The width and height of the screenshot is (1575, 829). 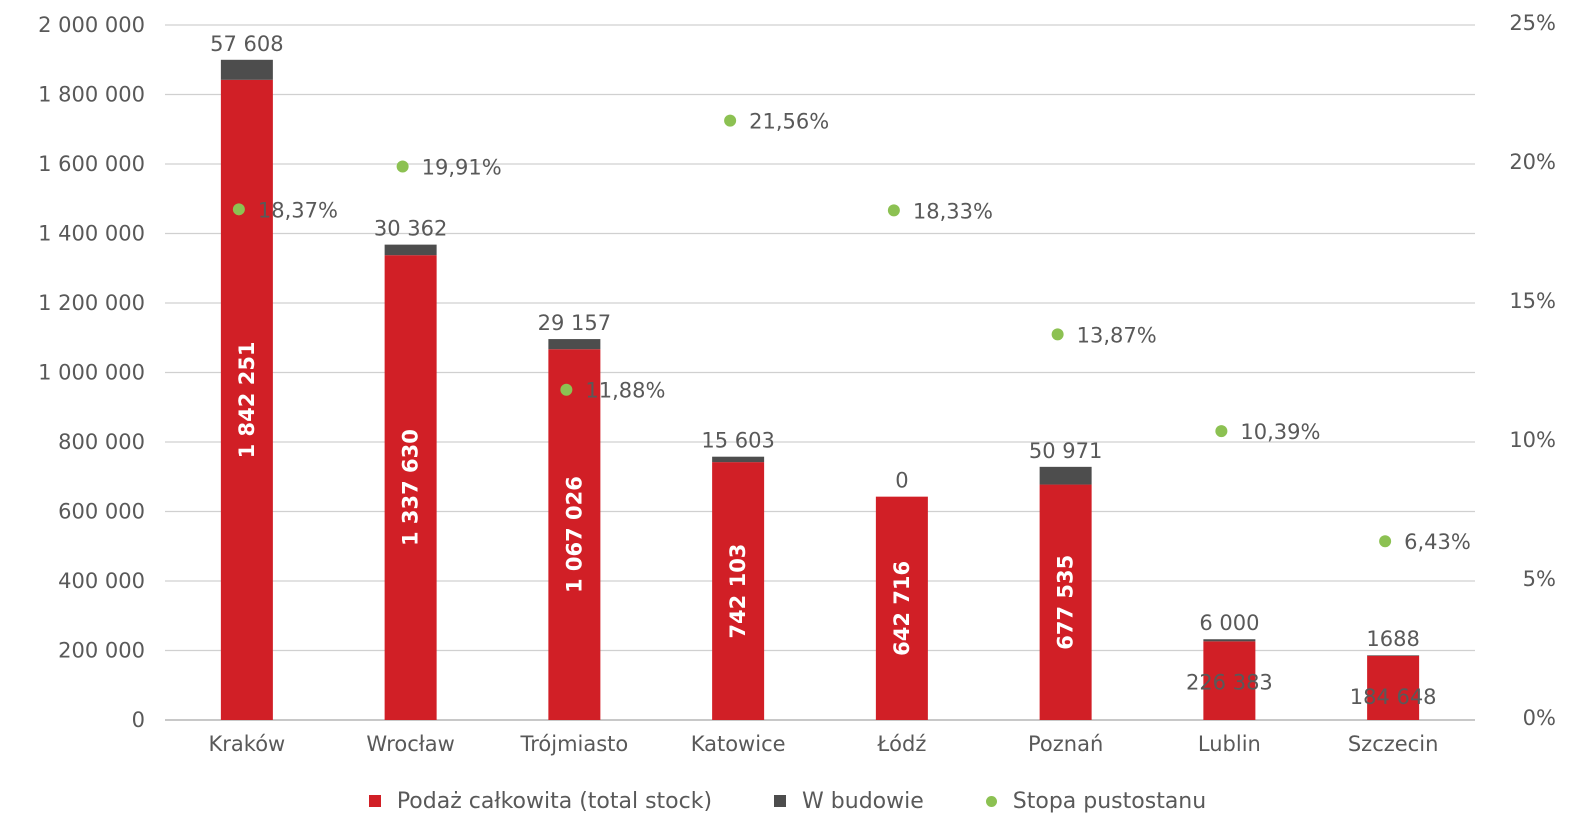 What do you see at coordinates (247, 744) in the screenshot?
I see `x-tick-label: Kraków` at bounding box center [247, 744].